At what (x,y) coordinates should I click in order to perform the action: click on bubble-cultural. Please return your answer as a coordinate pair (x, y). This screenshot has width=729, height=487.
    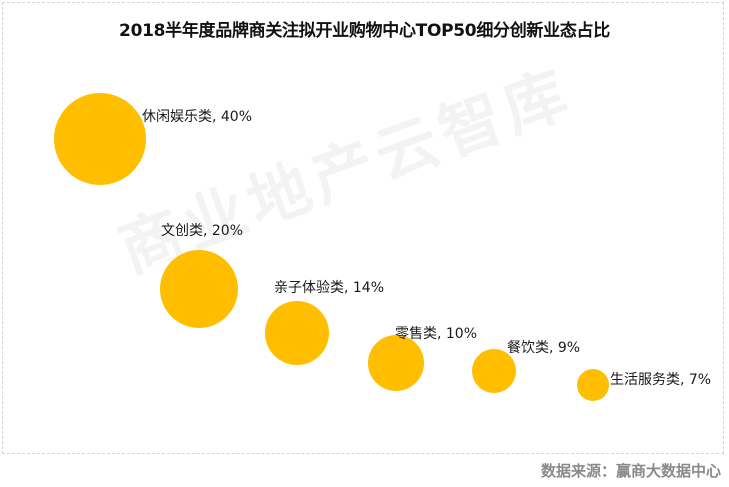
    Looking at the image, I should click on (199, 289).